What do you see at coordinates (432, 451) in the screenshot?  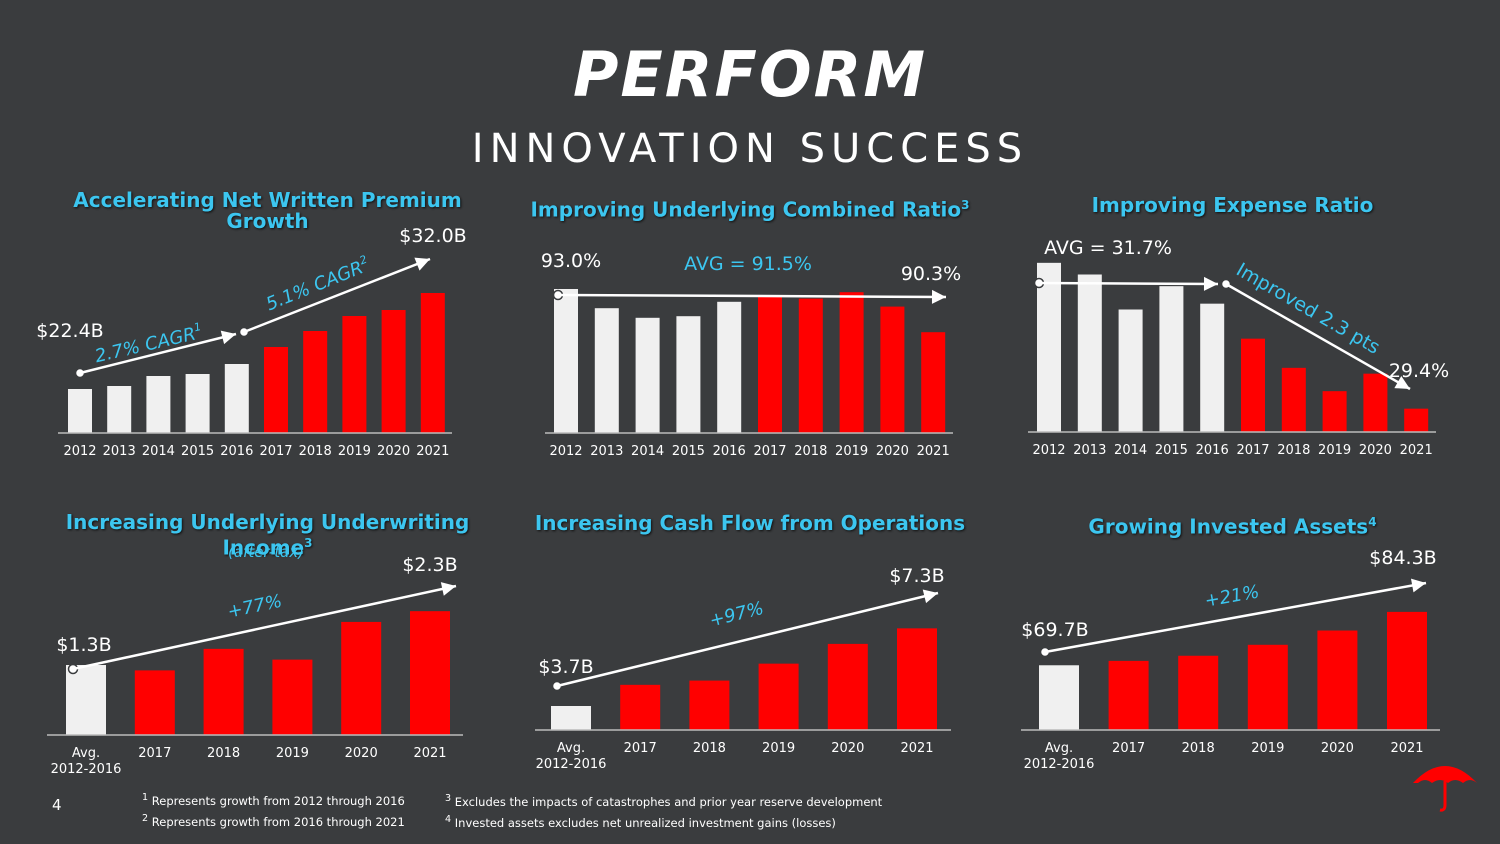 I see `tick-nwp-9: 2021` at bounding box center [432, 451].